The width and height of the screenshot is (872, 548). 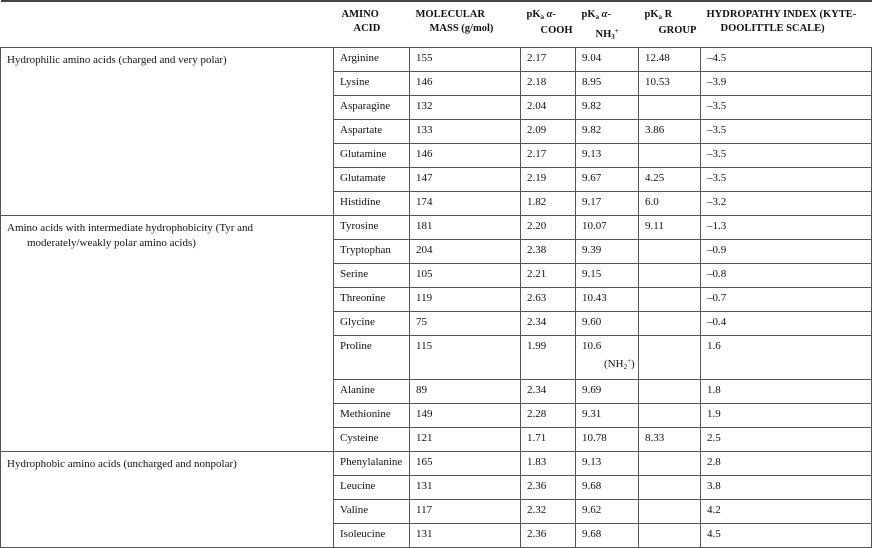 I want to click on pka-nh3: 8.95, so click(x=607, y=83).